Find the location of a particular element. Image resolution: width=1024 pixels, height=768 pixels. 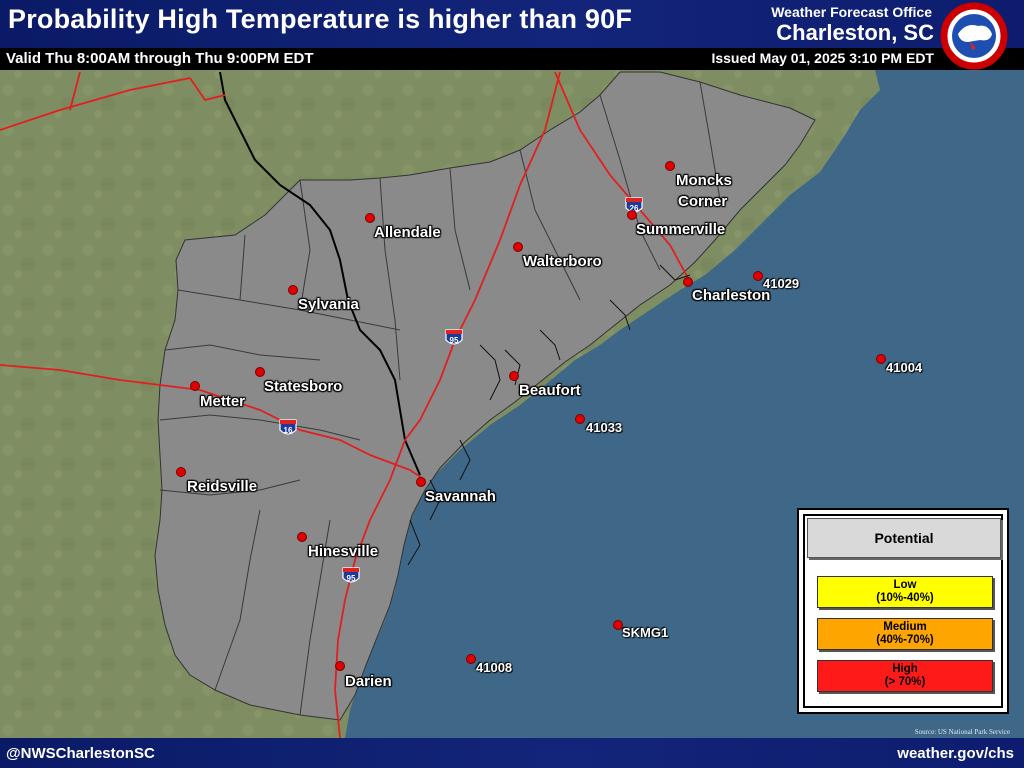

valid-time: Valid Thu 8:00AM through Thu 9:00PM EDT is located at coordinates (160, 58).